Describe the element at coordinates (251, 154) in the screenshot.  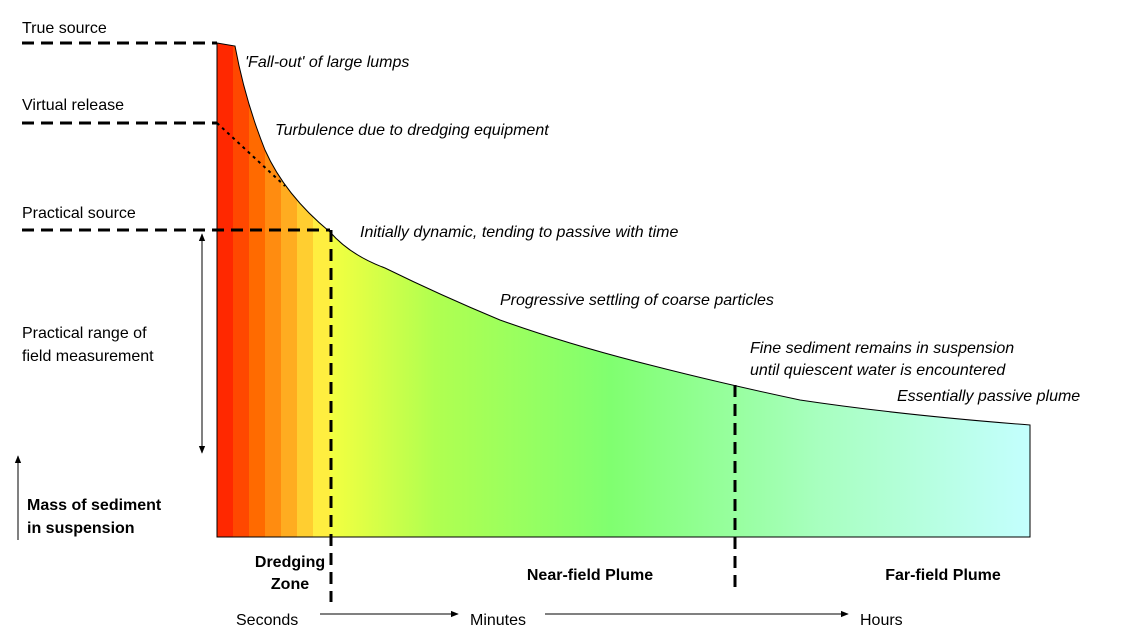
I see `virtual-line` at that location.